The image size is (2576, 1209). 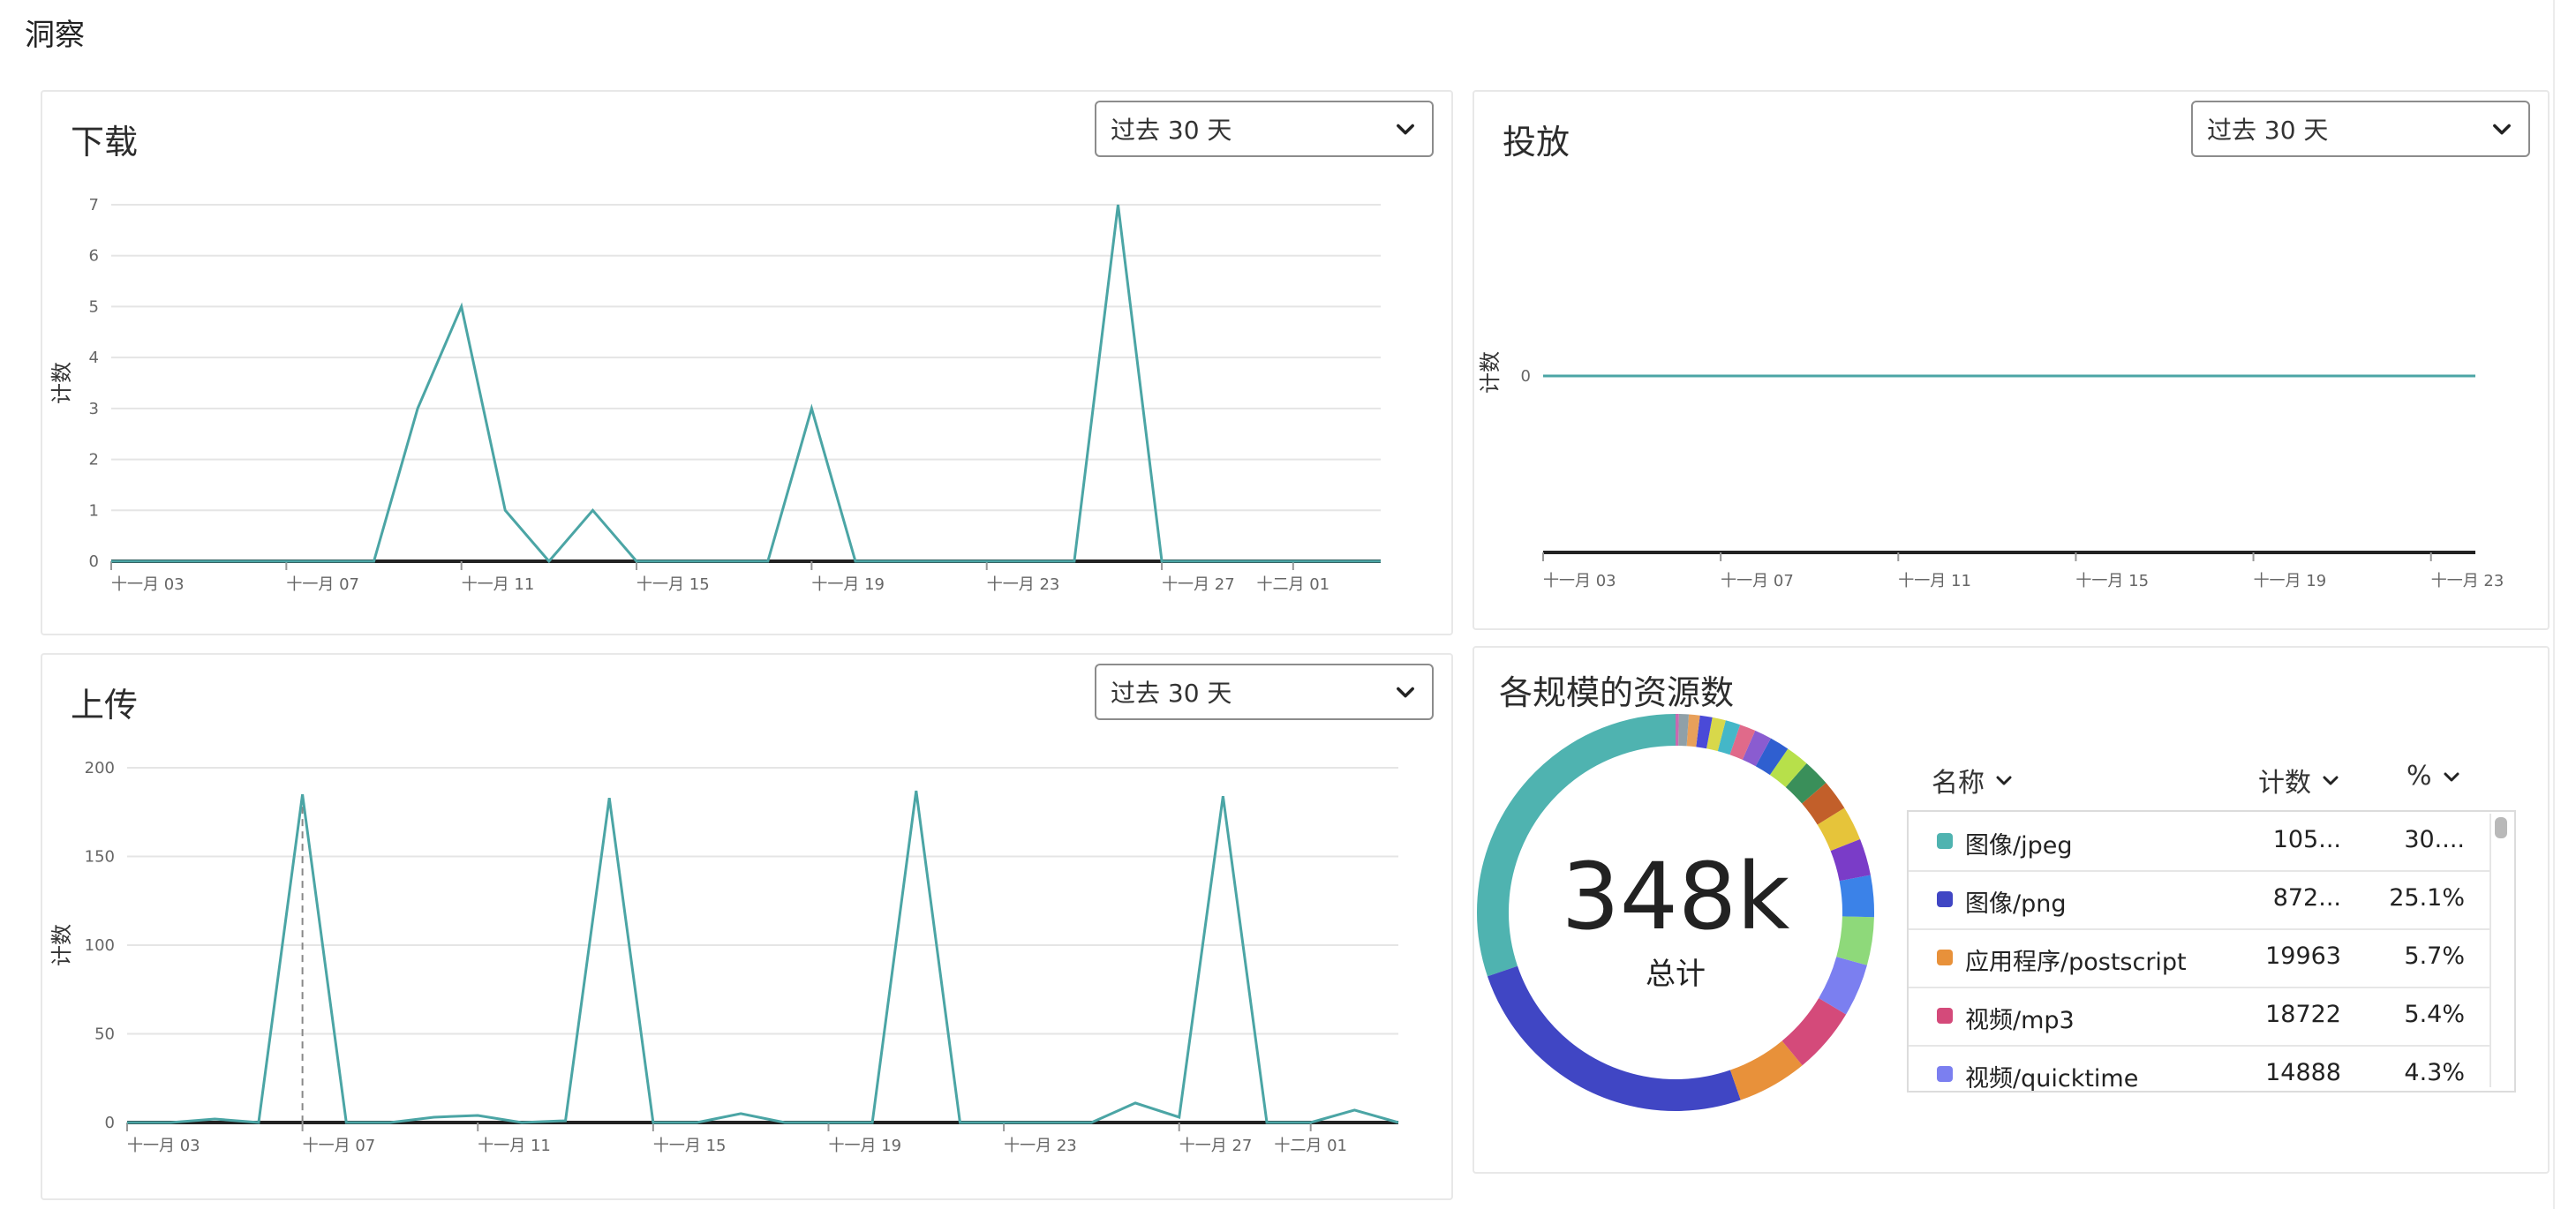 I want to click on sort-by-count: 计数, so click(x=2300, y=780).